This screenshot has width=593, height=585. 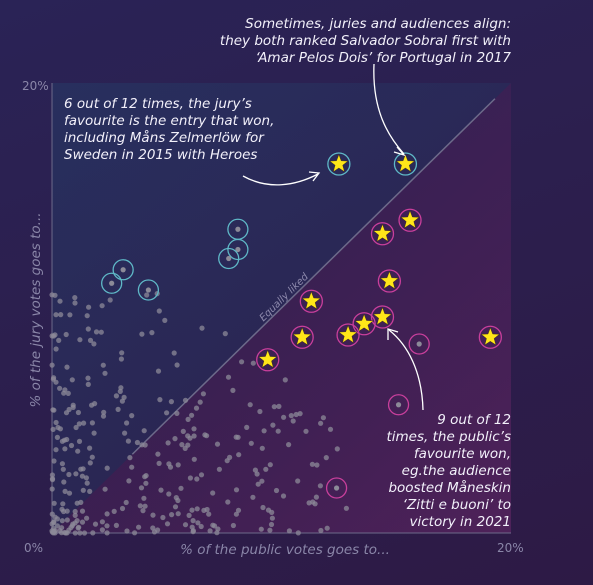 I want to click on arrow-public, so click(x=406, y=370).